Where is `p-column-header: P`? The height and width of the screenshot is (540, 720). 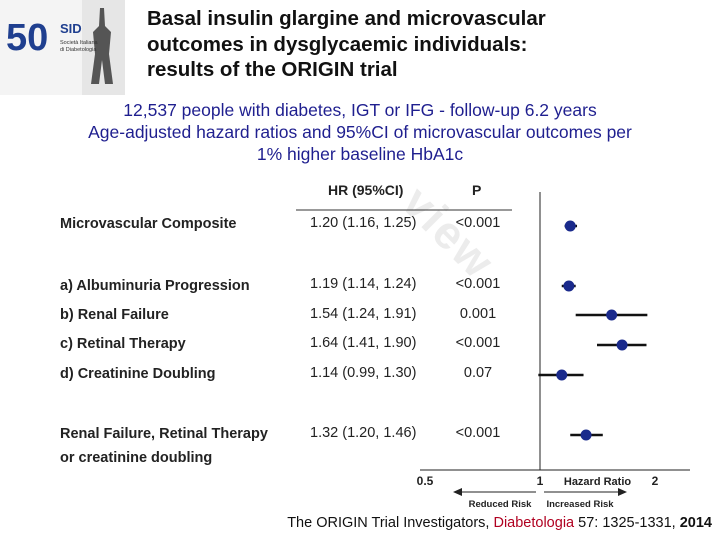
p-column-header: P is located at coordinates (477, 190).